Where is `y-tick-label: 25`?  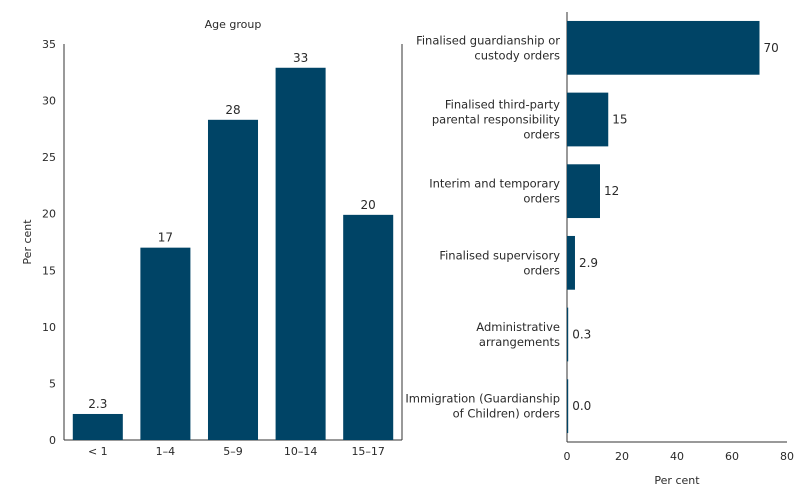
y-tick-label: 25 is located at coordinates (49, 157).